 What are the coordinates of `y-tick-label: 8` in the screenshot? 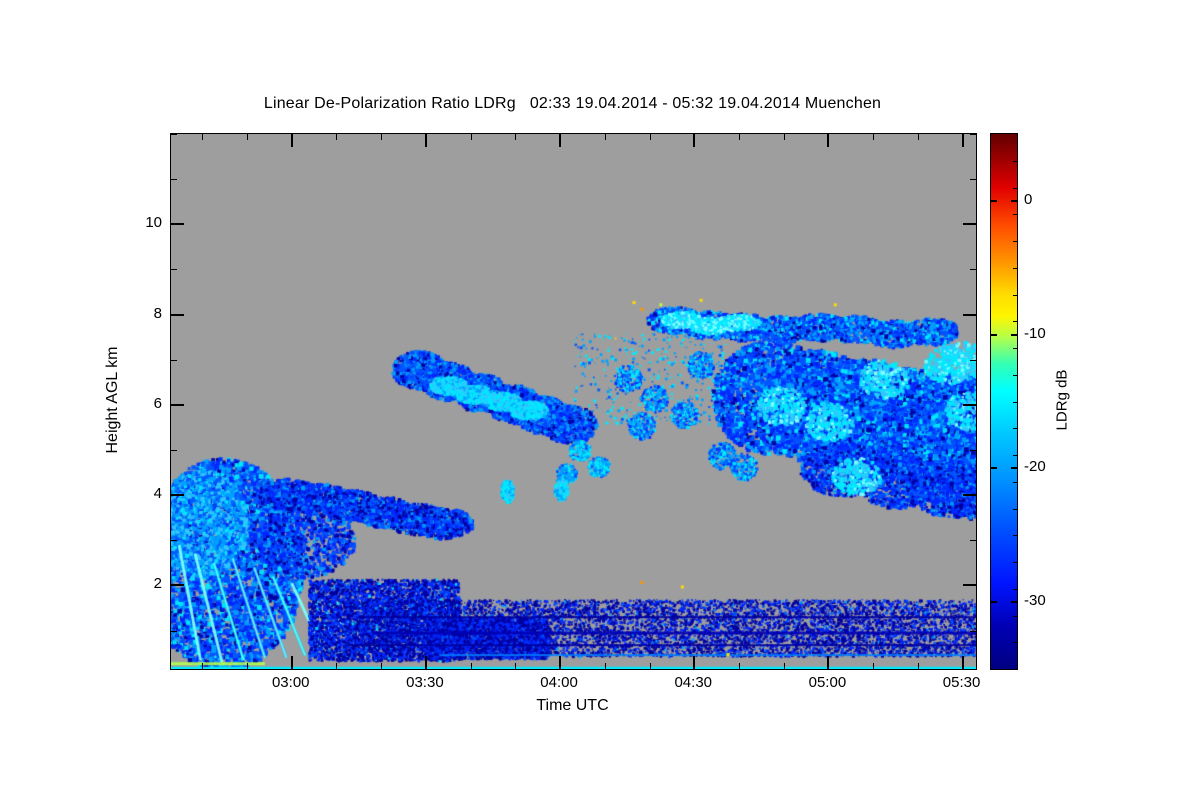 It's located at (157, 313).